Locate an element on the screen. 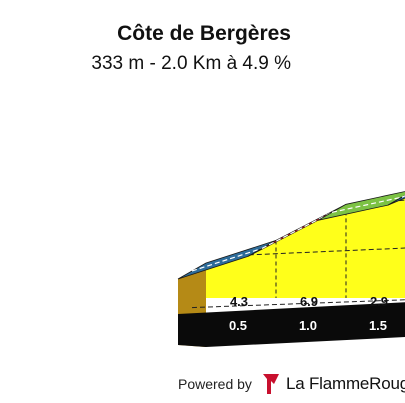 The height and width of the screenshot is (403, 405). profile-base-strip is located at coordinates (291, 324).